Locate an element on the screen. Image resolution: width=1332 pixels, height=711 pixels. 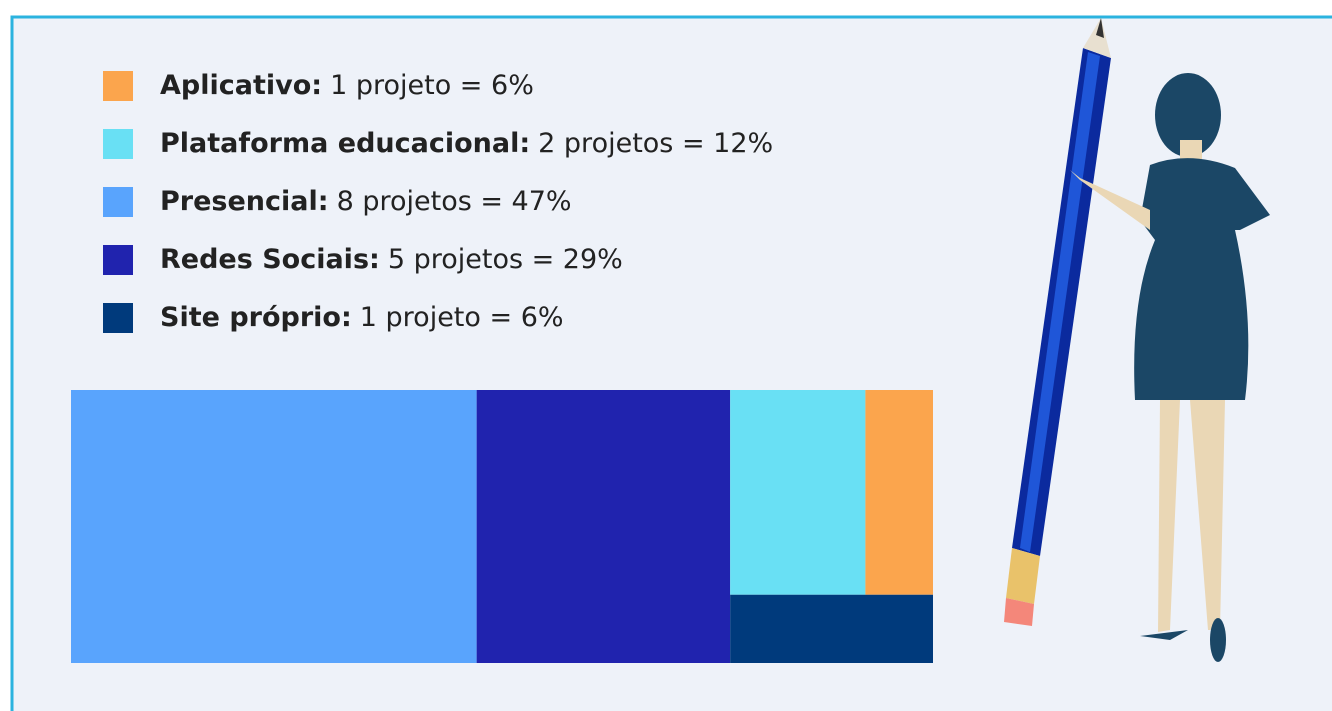
legend-entry: Site próprio: 1 projeto = 6% is located at coordinates (362, 317).